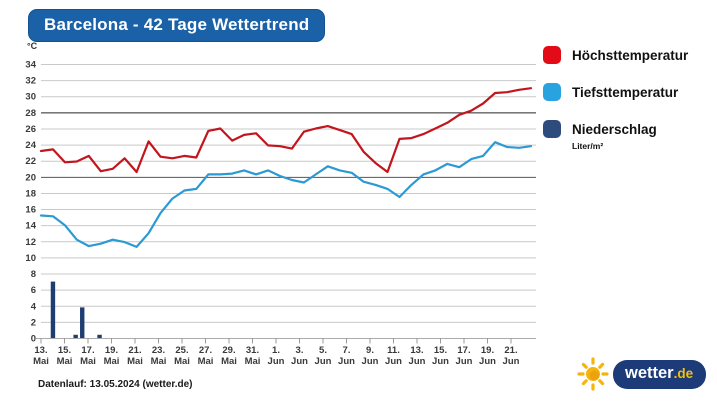  Describe the element at coordinates (205, 350) in the screenshot. I see `svg-text: 27.` at that location.